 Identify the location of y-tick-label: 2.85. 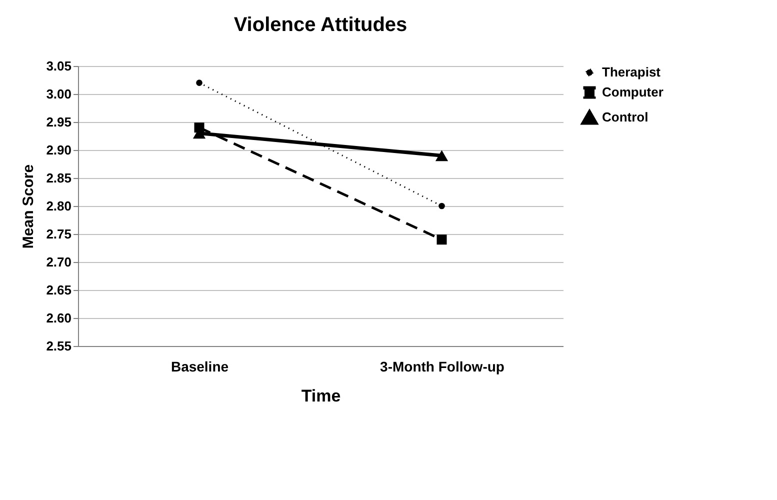
(59, 178).